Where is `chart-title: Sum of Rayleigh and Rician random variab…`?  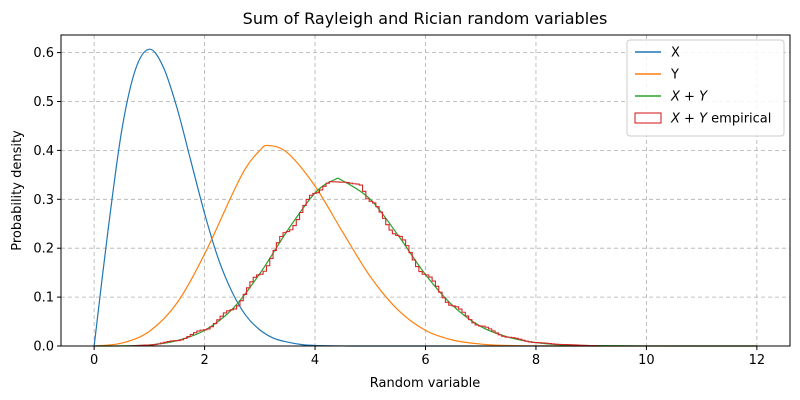
chart-title: Sum of Rayleigh and Rician random variab… is located at coordinates (425, 18).